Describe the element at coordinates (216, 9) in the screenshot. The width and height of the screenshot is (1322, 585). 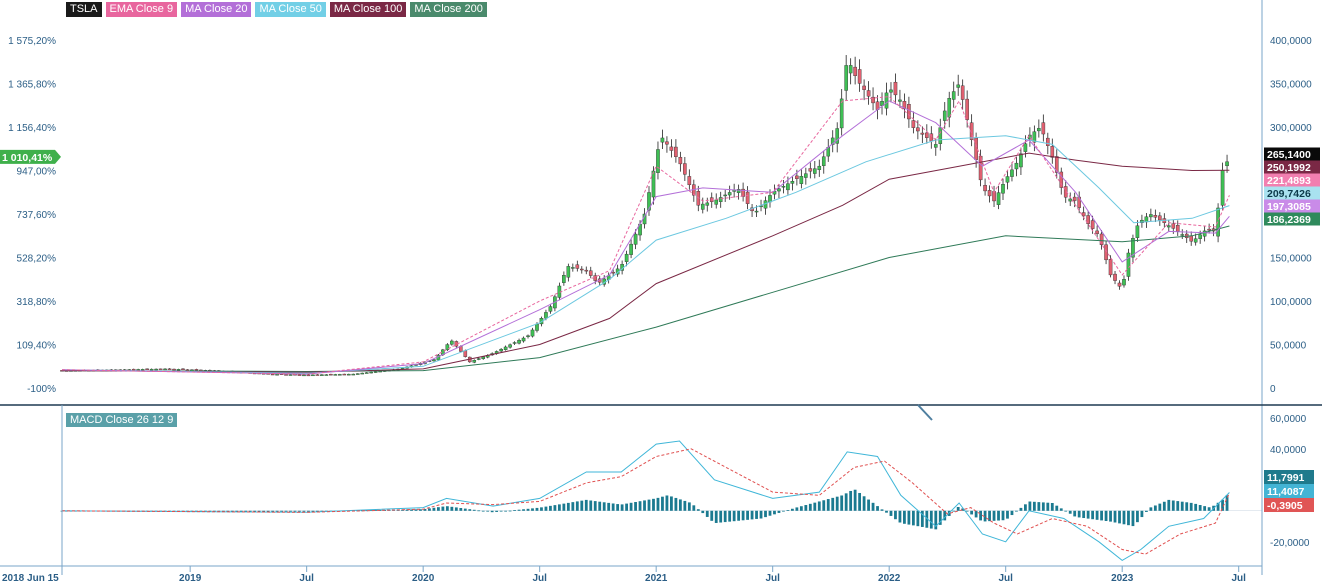
I see `legend-item-ma20: MA Close 20` at that location.